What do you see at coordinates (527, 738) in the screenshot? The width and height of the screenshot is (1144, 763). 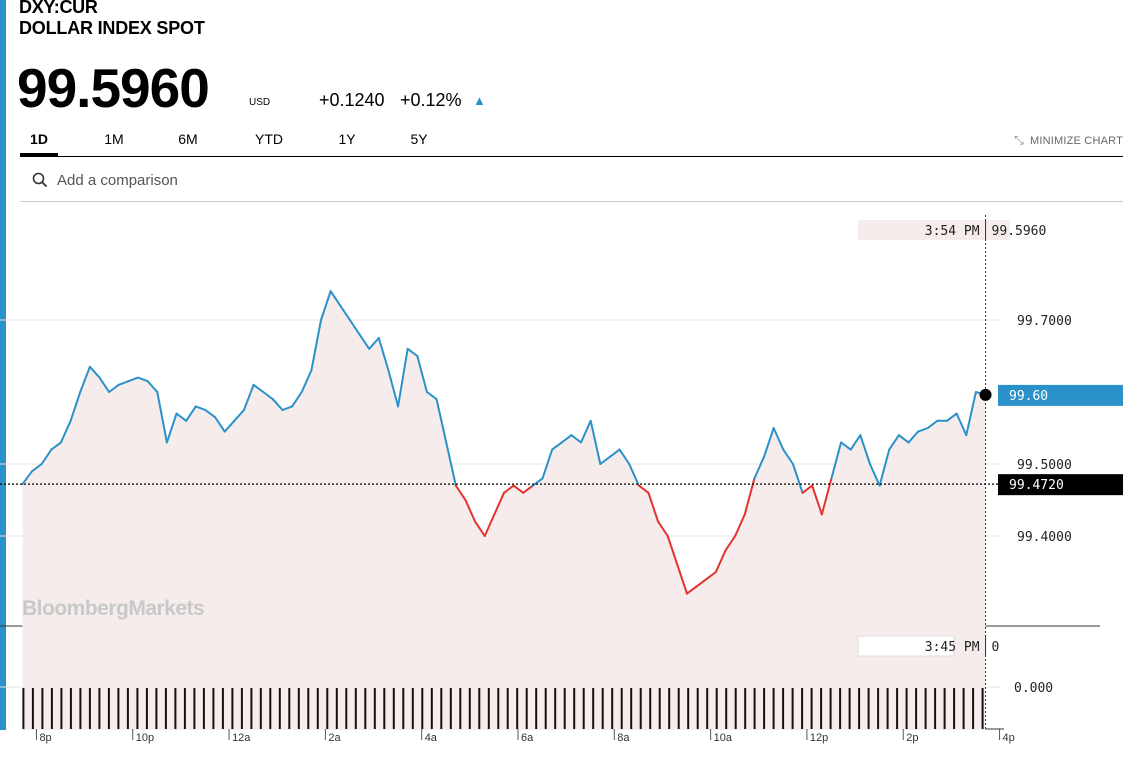 I see `x-tick-label: 6a` at bounding box center [527, 738].